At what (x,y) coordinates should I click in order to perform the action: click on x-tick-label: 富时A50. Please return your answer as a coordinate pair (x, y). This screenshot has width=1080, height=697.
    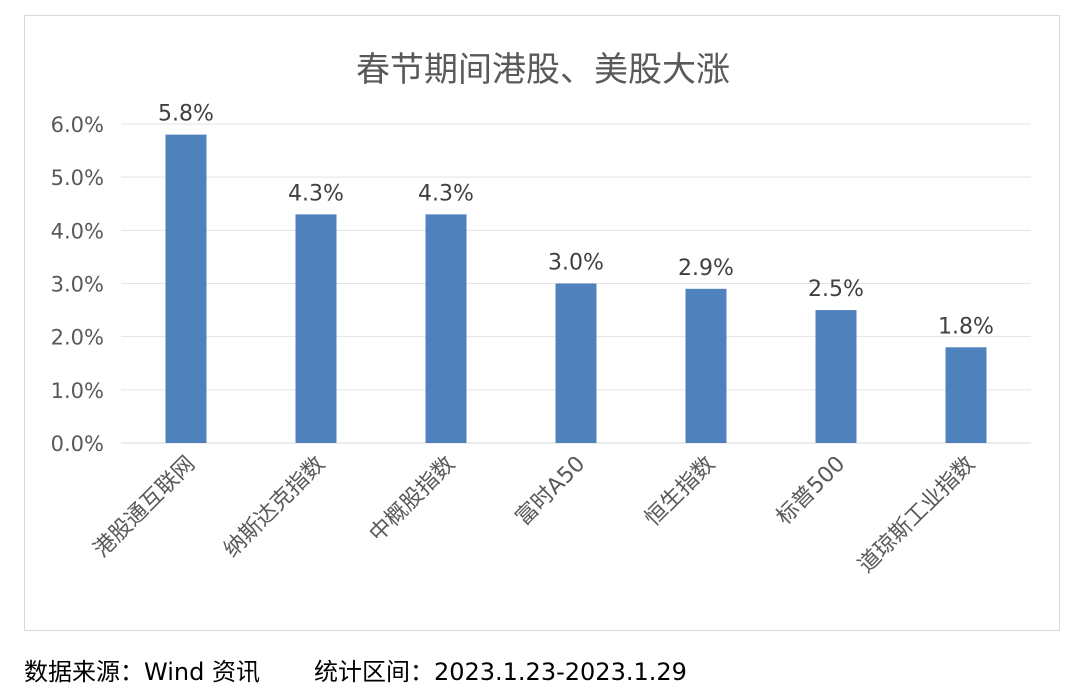
    Looking at the image, I should click on (550, 491).